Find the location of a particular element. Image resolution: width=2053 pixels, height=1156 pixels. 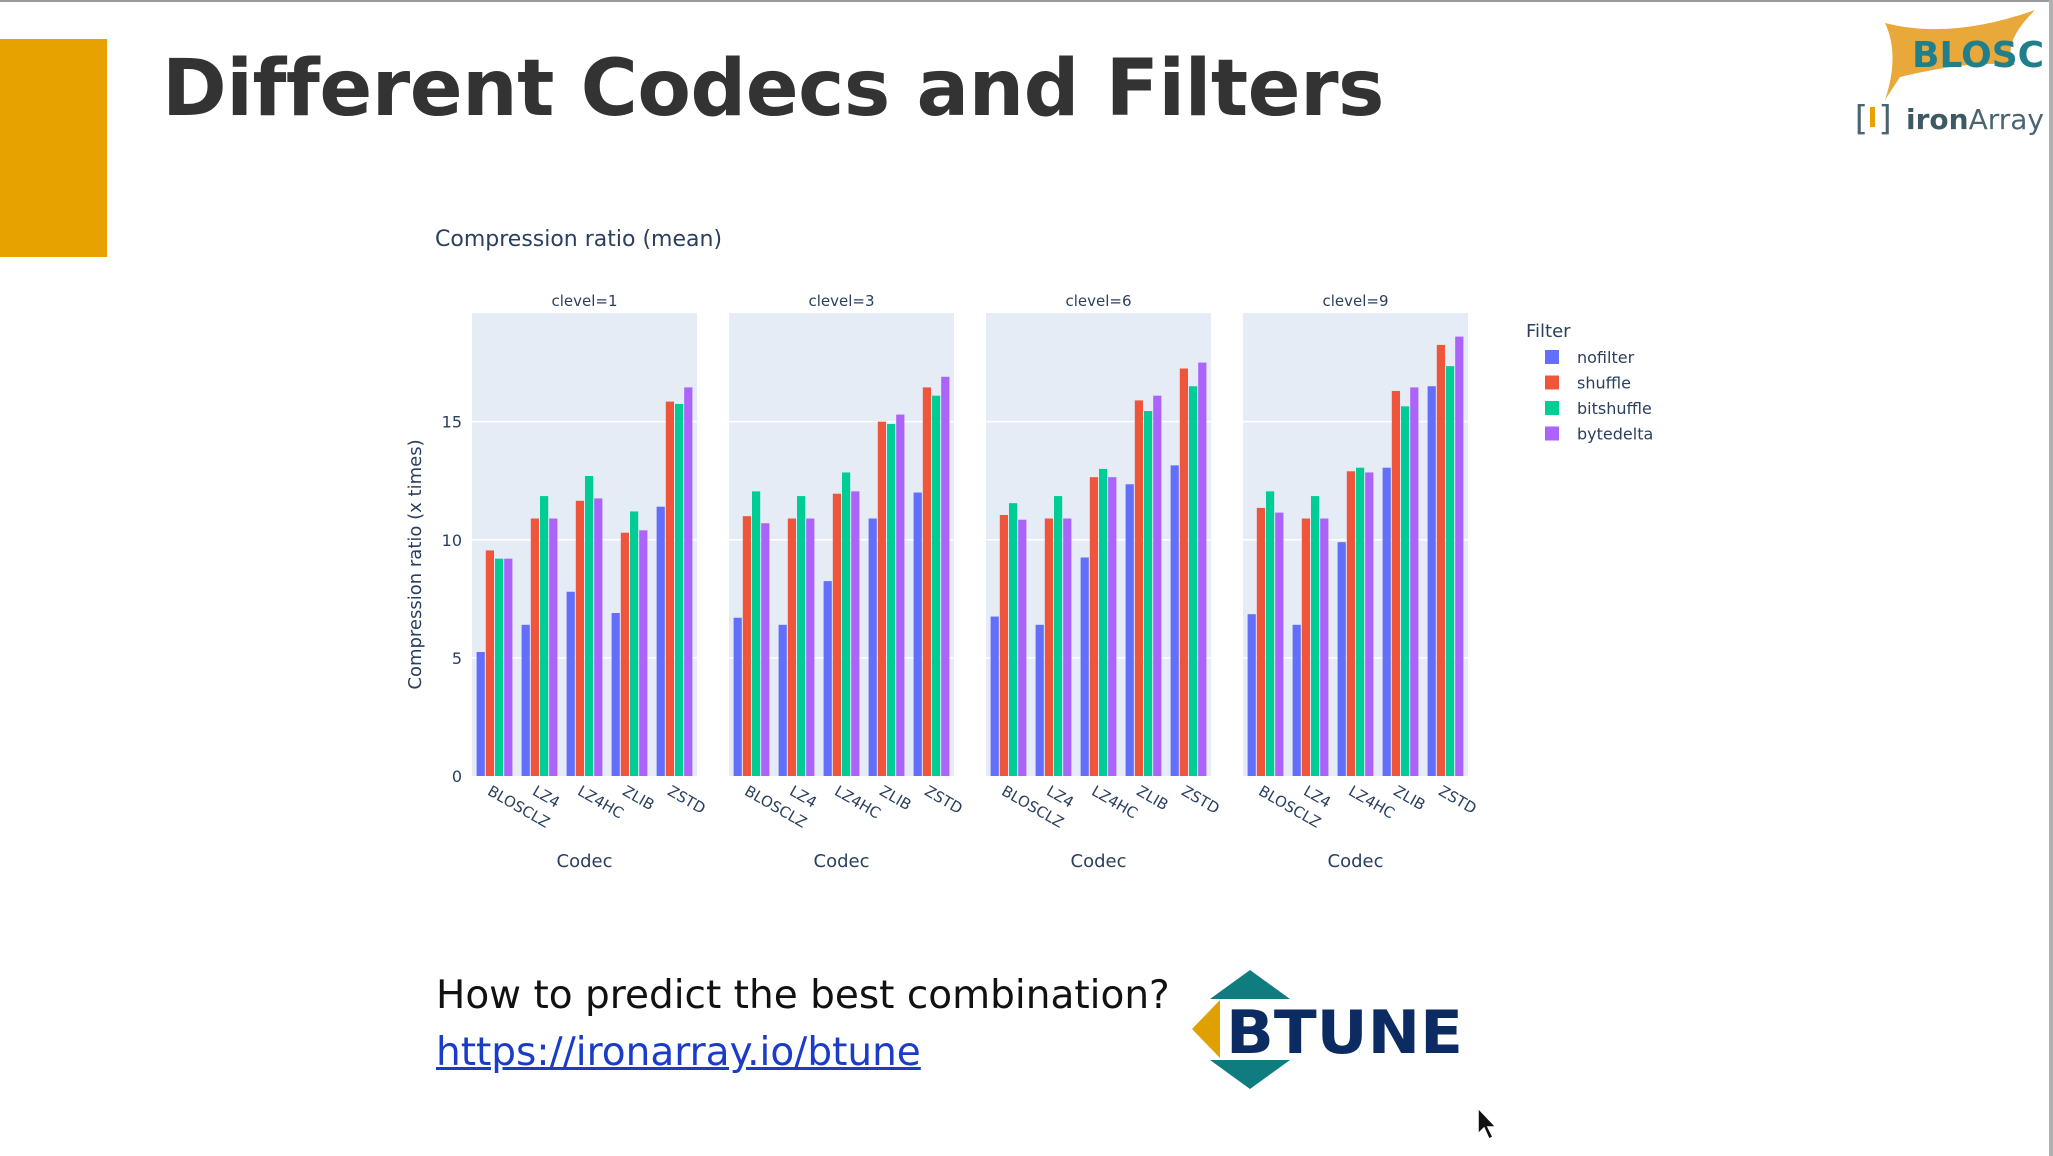

slide-title: Different Codecs and Filters is located at coordinates (773, 89).